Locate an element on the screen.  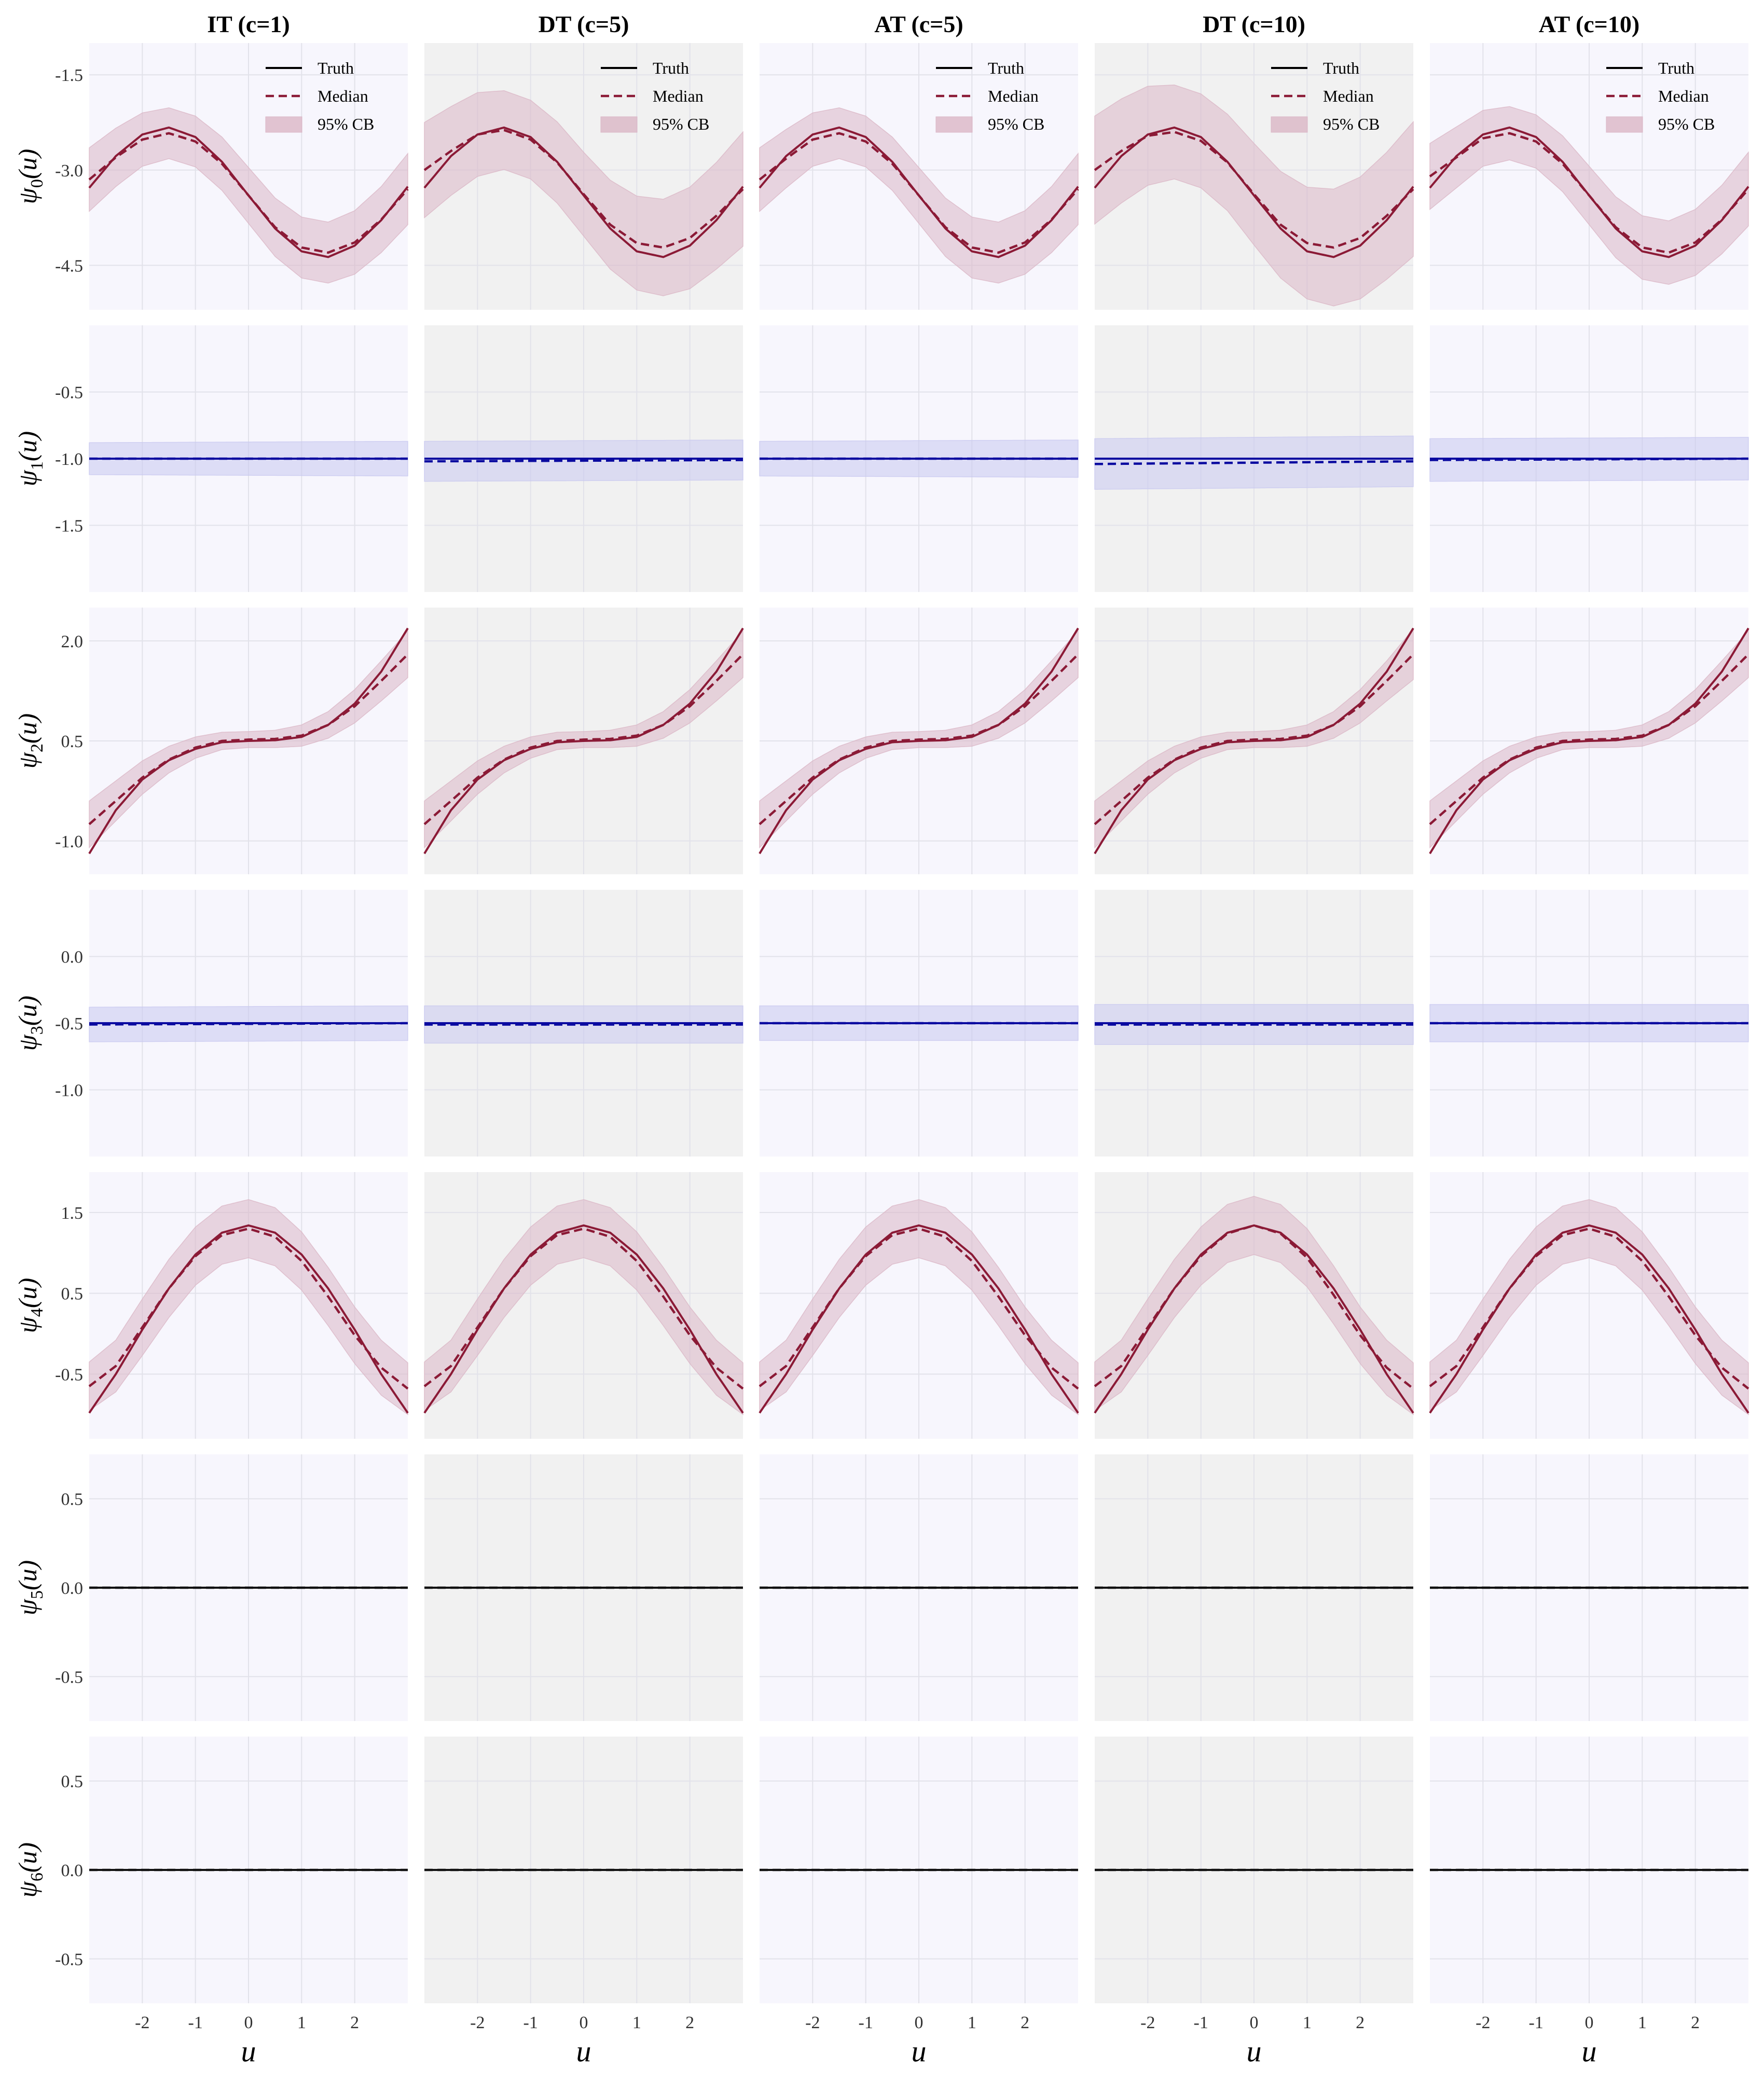
y-tick-label: 2.0 is located at coordinates (72, 641).